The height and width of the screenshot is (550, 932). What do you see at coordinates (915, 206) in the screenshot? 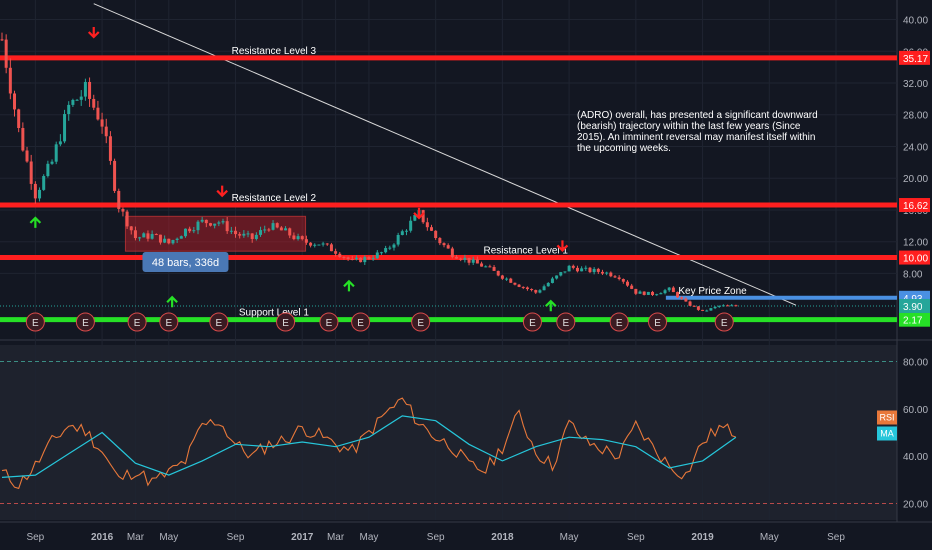
I see `level-price-badge-text: 16.62` at bounding box center [915, 206].